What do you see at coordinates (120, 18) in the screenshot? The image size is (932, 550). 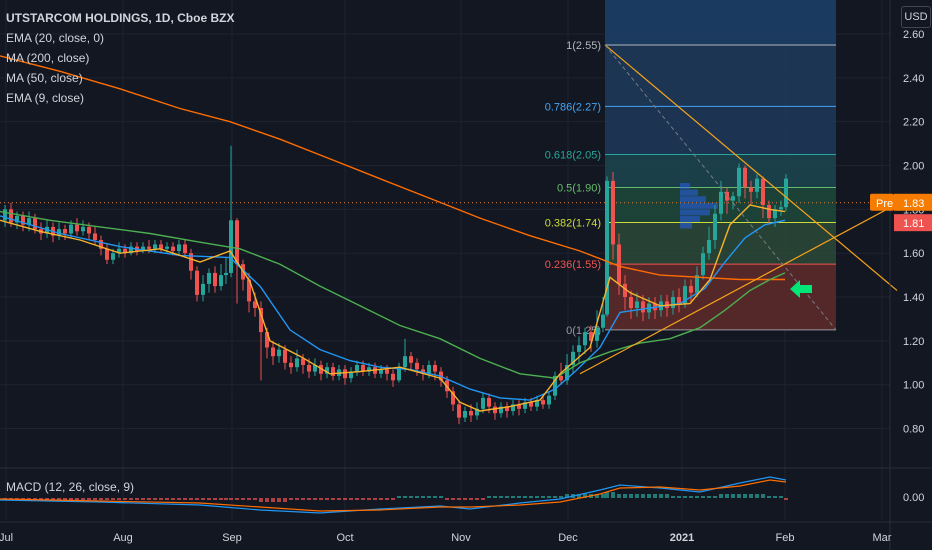 I see `symbol-title: UTSTARCOM HOLDINGS, 1D, Cboe BZX` at bounding box center [120, 18].